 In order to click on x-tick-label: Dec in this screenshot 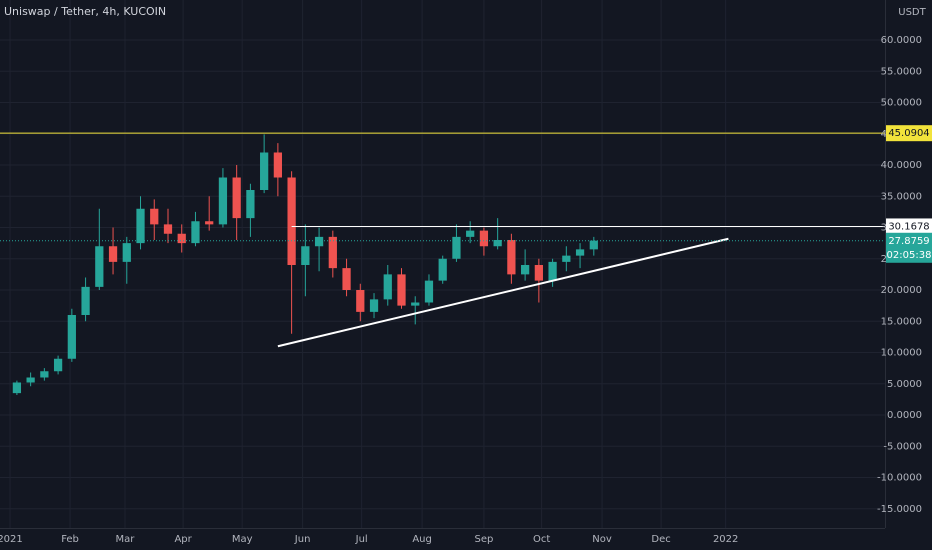, I will do `click(660, 539)`.